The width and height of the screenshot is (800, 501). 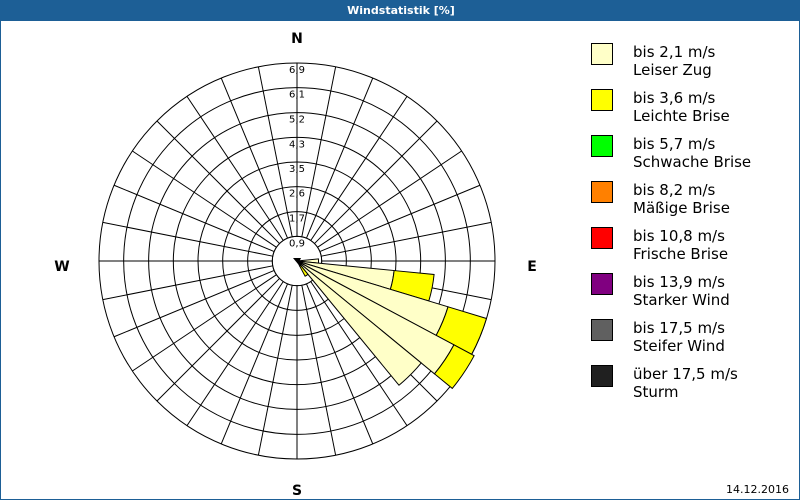 What do you see at coordinates (297, 194) in the screenshot?
I see `radial-tick-label: 2,6` at bounding box center [297, 194].